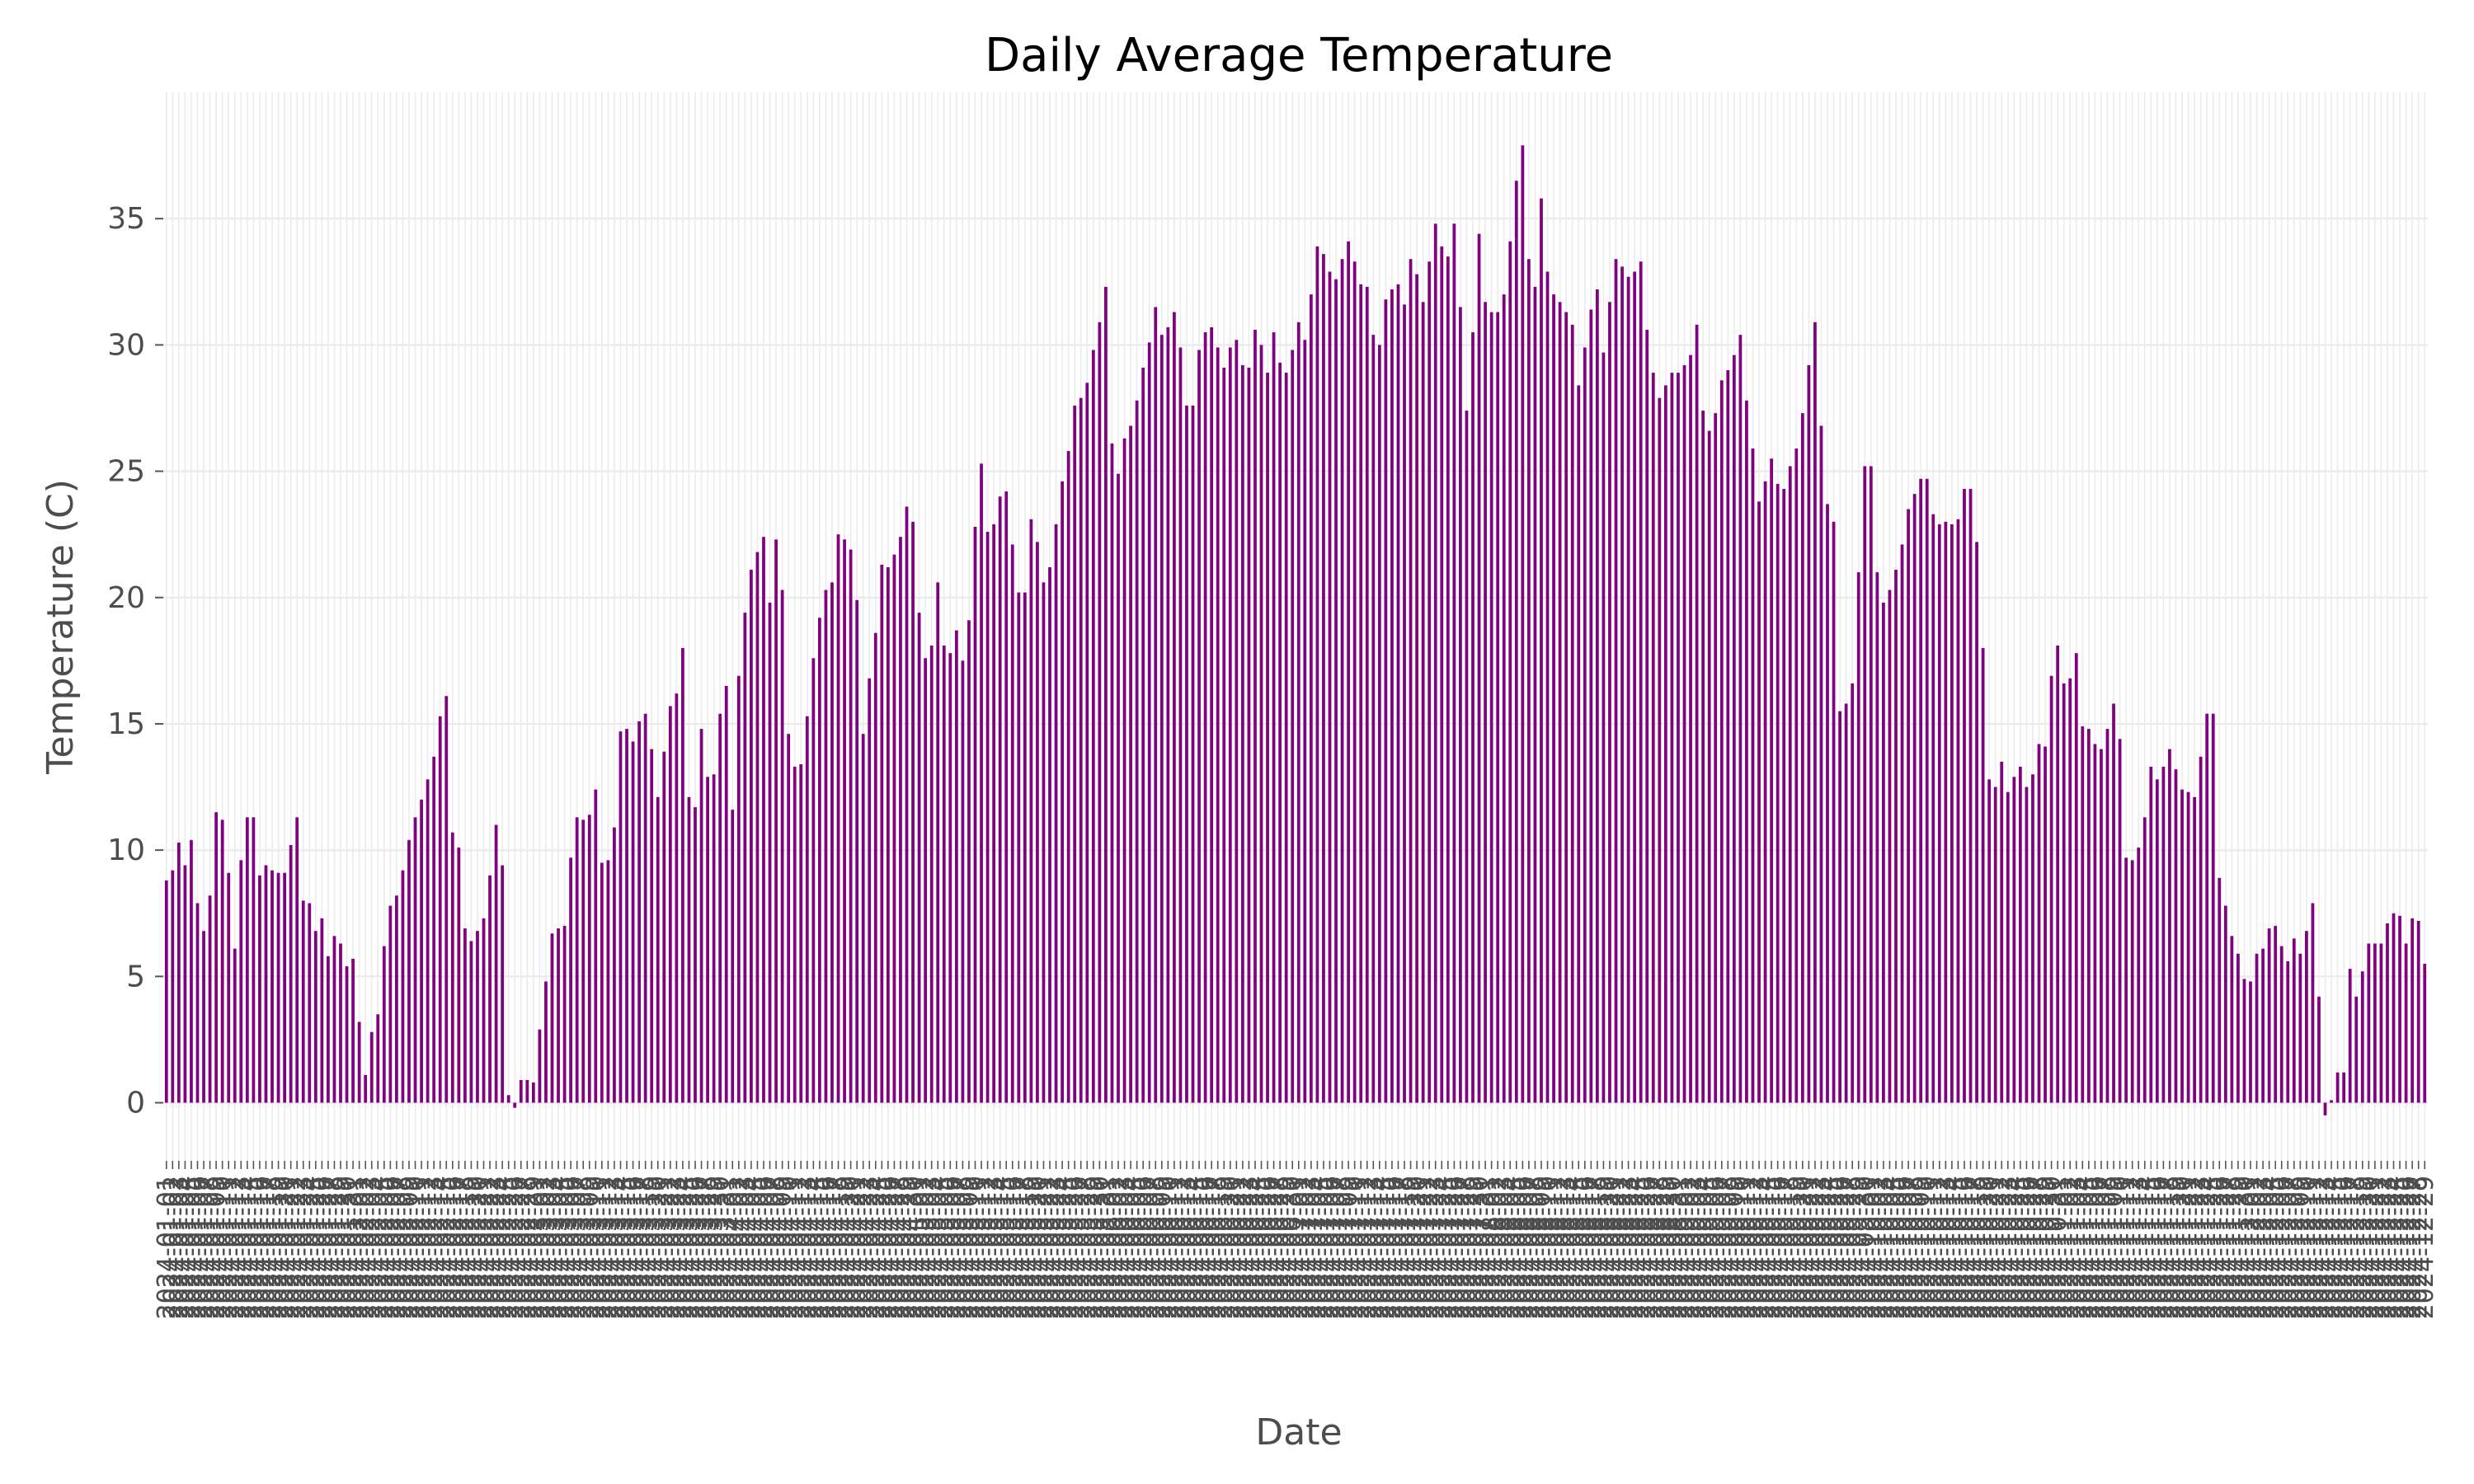 The width and height of the screenshot is (2474, 1484). What do you see at coordinates (2145, 1247) in the screenshot?
I see `x-tick-label: 2024-11-14` at bounding box center [2145, 1247].